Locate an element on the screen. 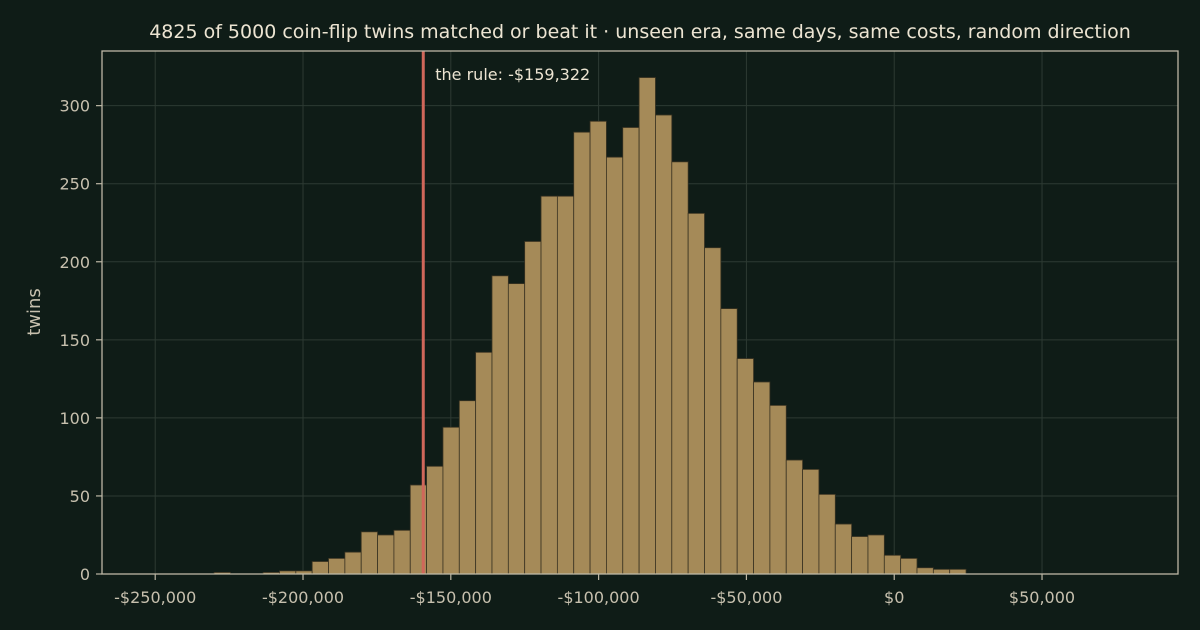 The width and height of the screenshot is (1200, 630). y-tick-label: 50 is located at coordinates (80, 496).